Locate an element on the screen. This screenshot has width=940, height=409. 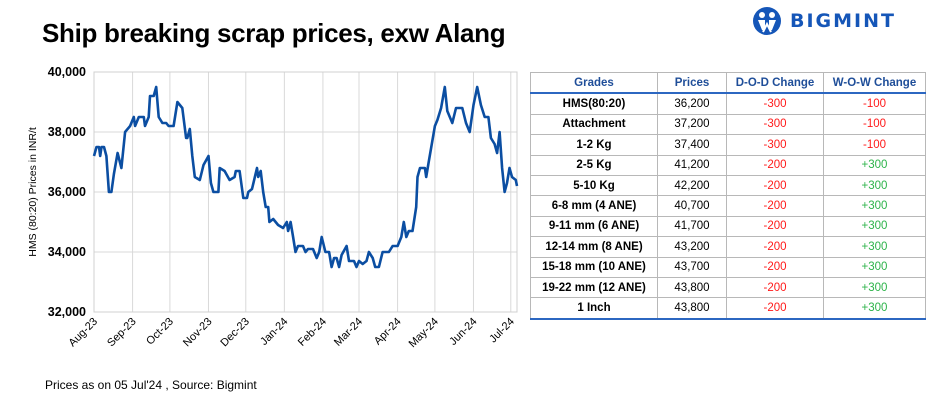
y-tick-label: 40,000 is located at coordinates (67, 72).